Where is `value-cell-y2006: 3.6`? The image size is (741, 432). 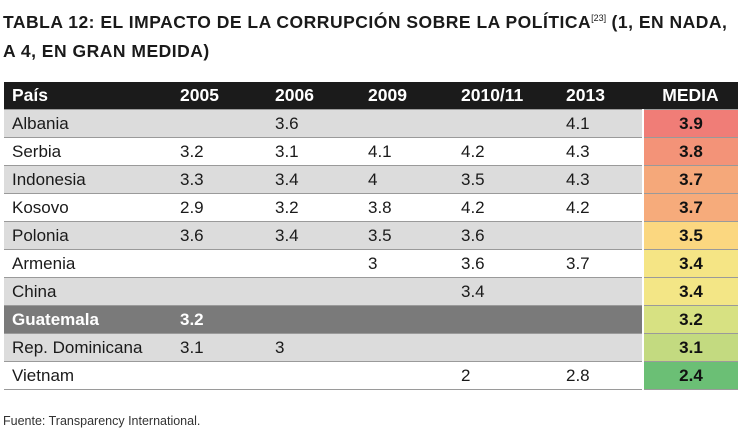
value-cell-y2006: 3.6 is located at coordinates (321, 123).